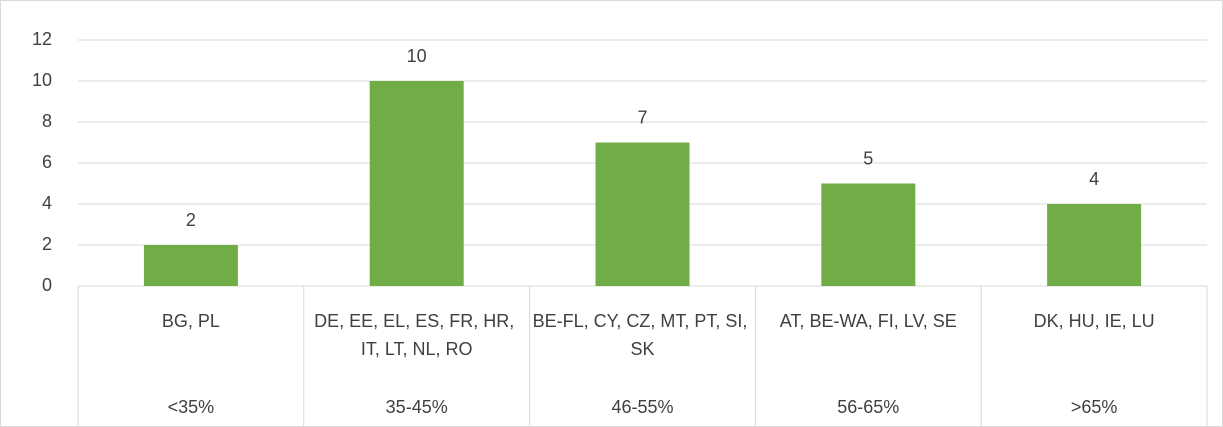 This screenshot has height=427, width=1223. I want to click on data-label: 5, so click(868, 158).